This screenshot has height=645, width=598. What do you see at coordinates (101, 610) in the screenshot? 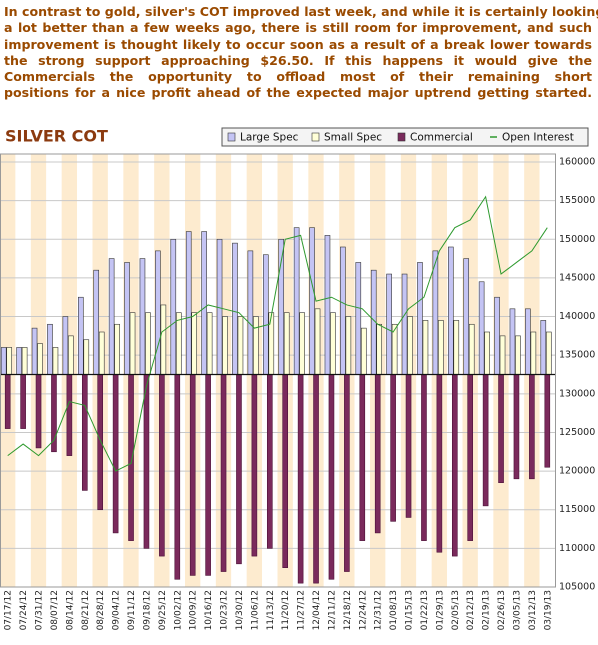
I see `x-tick-label: 08/28/12` at bounding box center [101, 610].